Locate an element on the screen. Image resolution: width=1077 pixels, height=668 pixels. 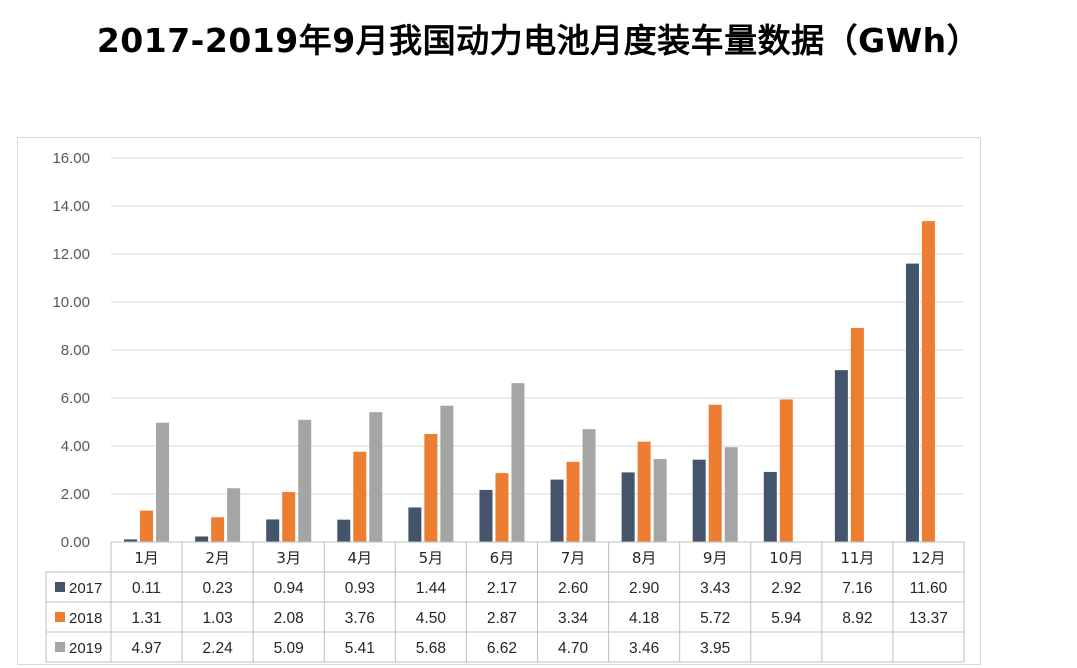
chart-title: 2017-2019年9月我国动力电池月度装车量数据（GWh） is located at coordinates (538, 40).